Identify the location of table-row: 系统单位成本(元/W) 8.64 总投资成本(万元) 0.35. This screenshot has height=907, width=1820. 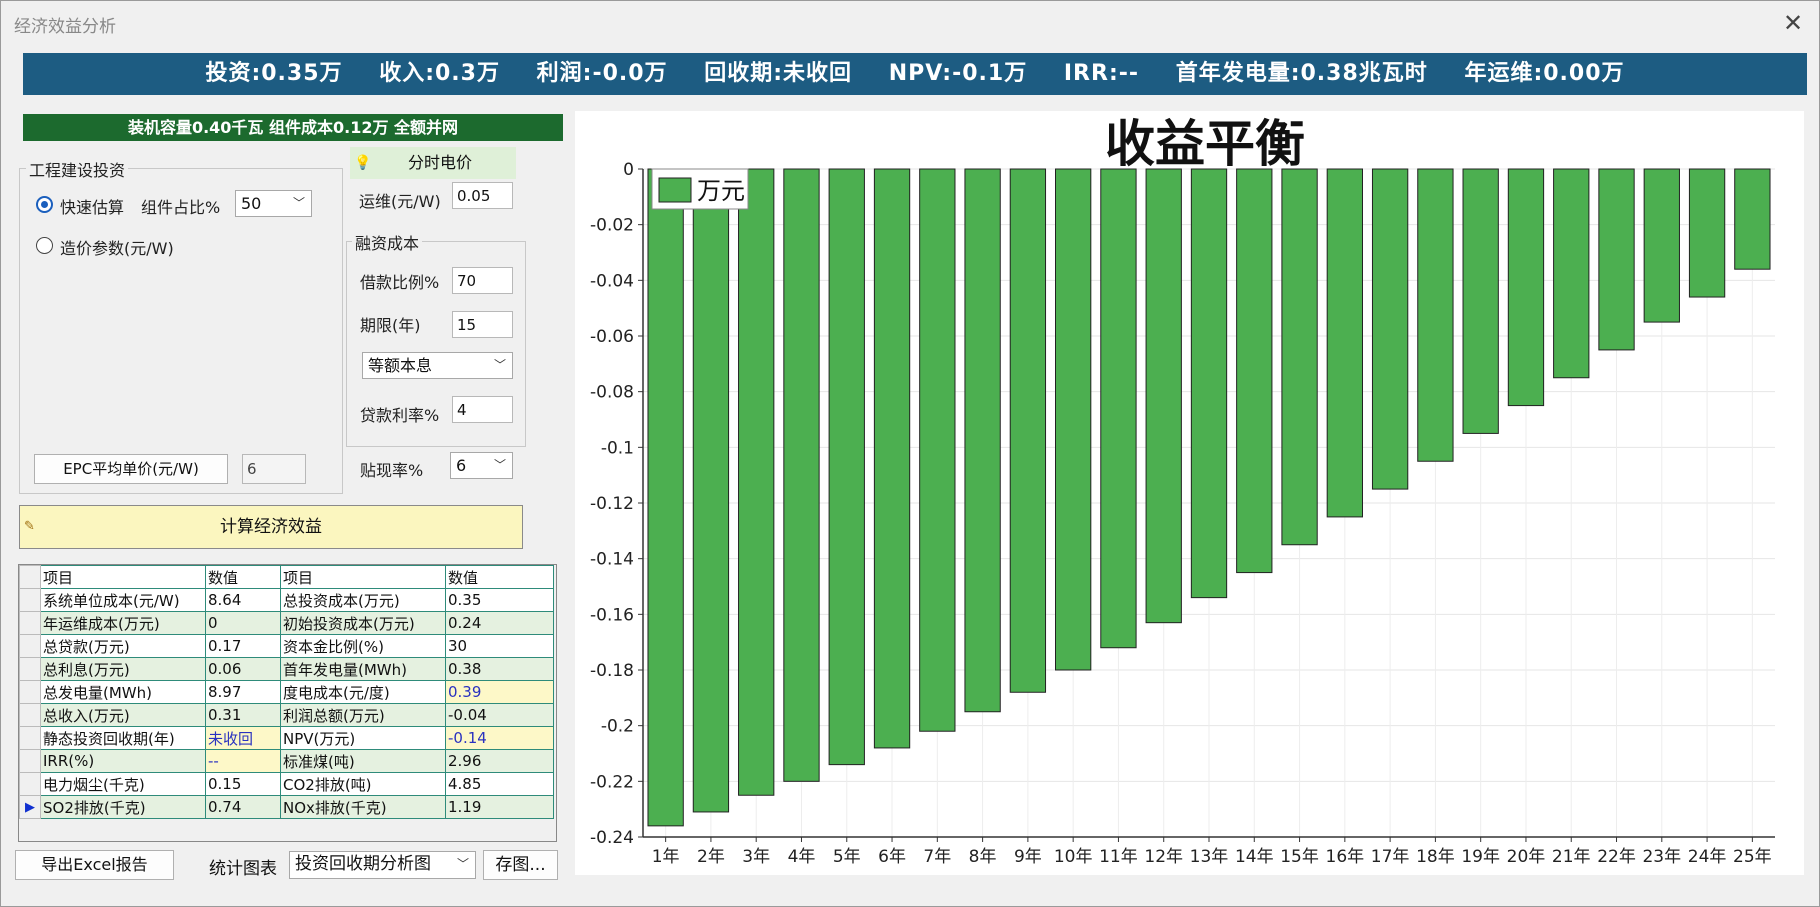
(286, 600).